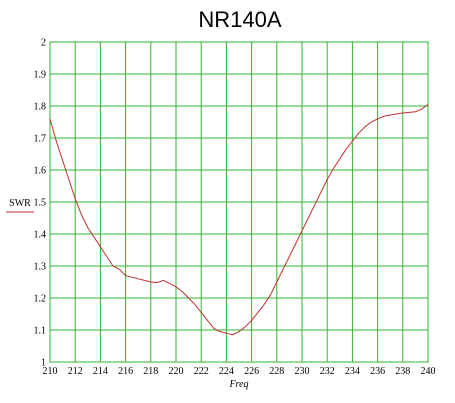 Image resolution: width=455 pixels, height=403 pixels. I want to click on x-tick-label-13: 236, so click(377, 371).